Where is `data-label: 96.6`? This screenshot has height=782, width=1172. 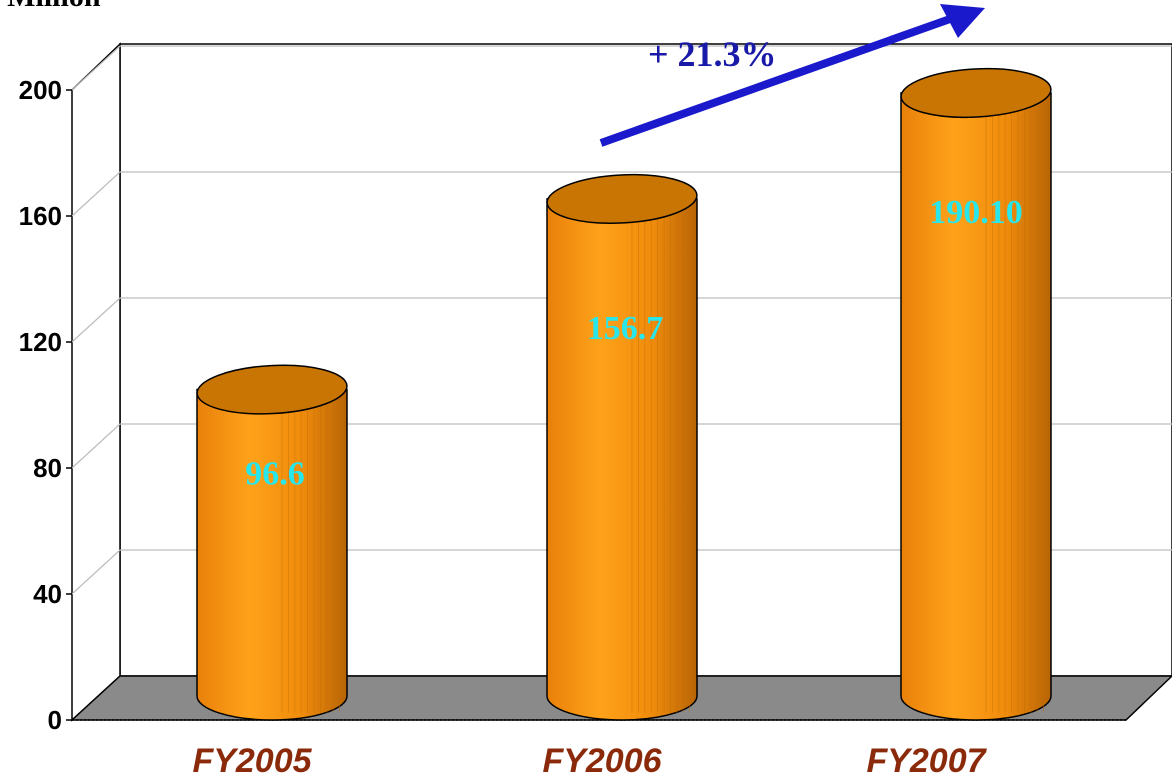
data-label: 96.6 is located at coordinates (275, 474).